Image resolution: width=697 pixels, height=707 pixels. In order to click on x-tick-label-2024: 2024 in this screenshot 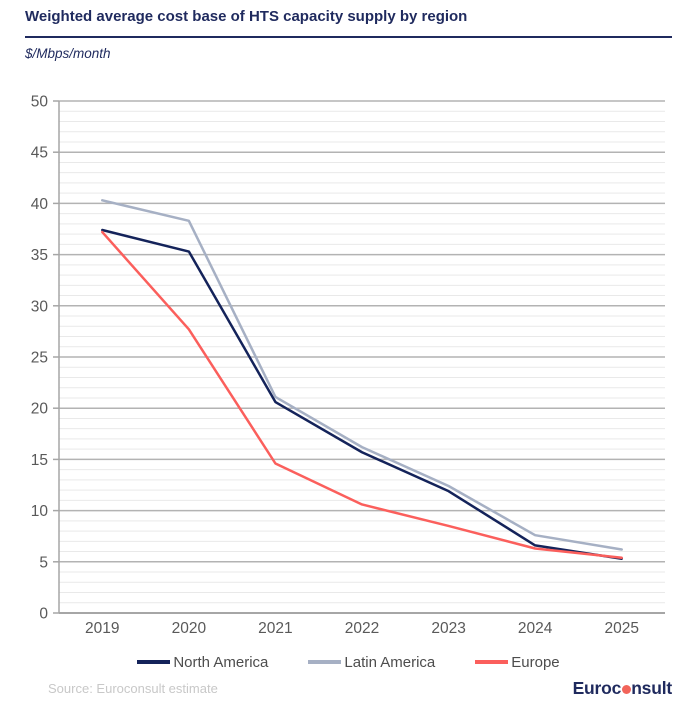, I will do `click(535, 628)`.